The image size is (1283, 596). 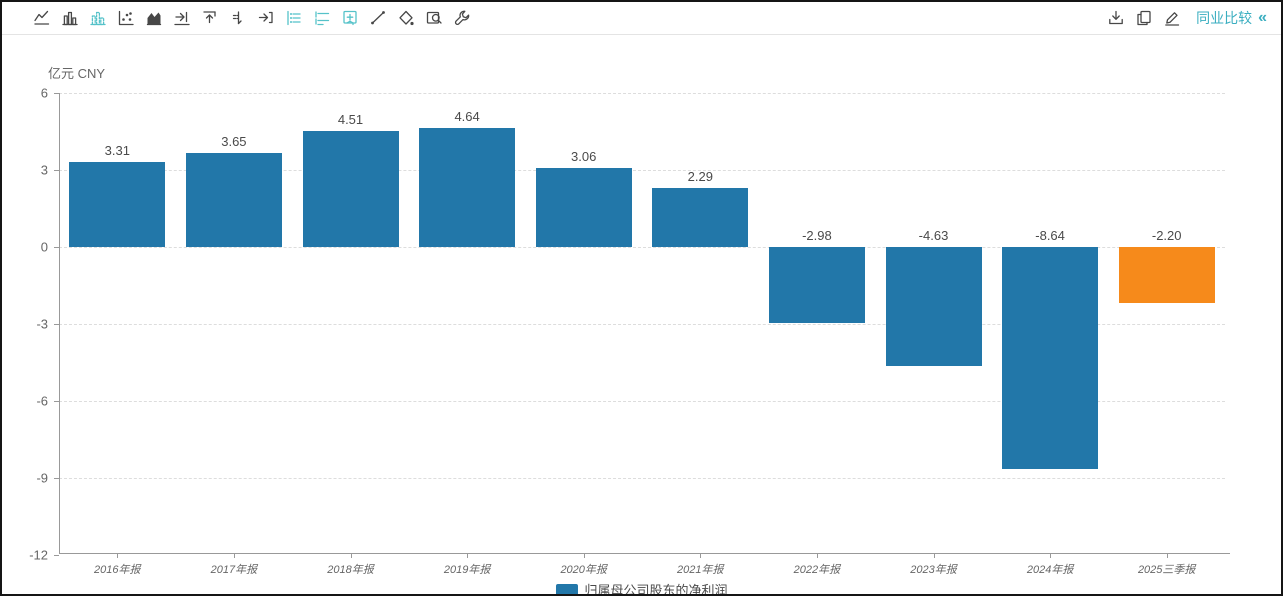 What do you see at coordinates (583, 570) in the screenshot?
I see `x-axis-label: 2020年报` at bounding box center [583, 570].